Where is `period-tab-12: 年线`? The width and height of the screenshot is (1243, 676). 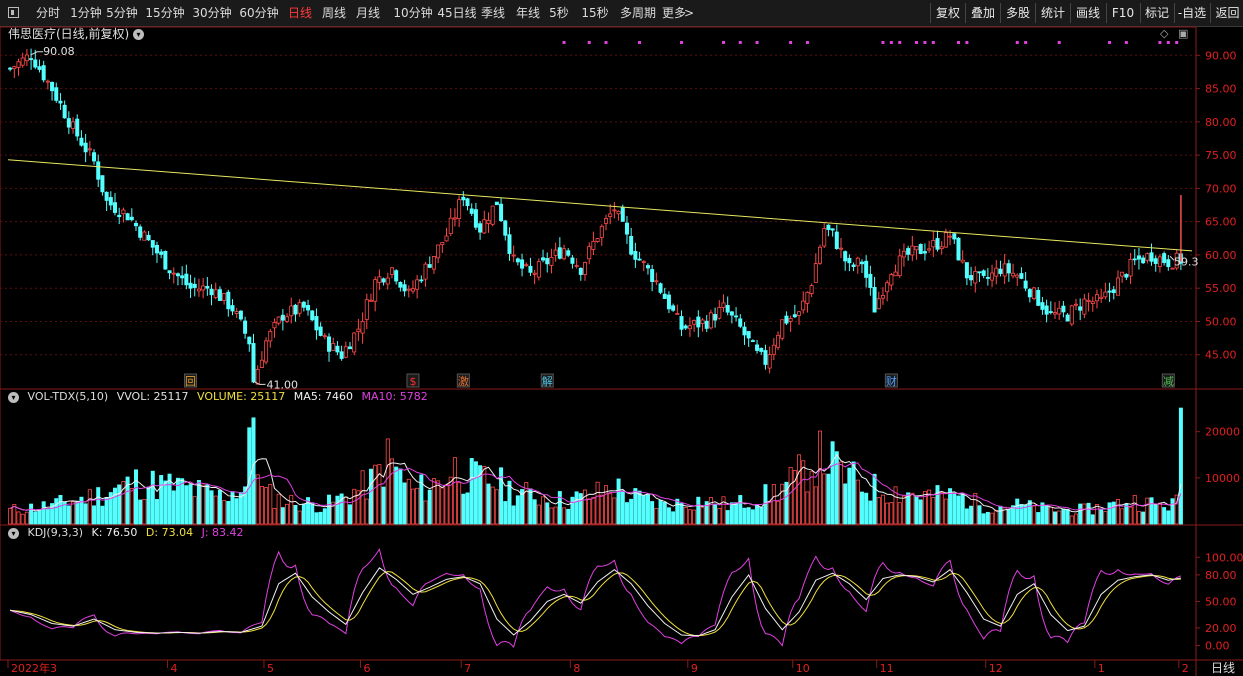
period-tab-12: 年线 is located at coordinates (527, 13).